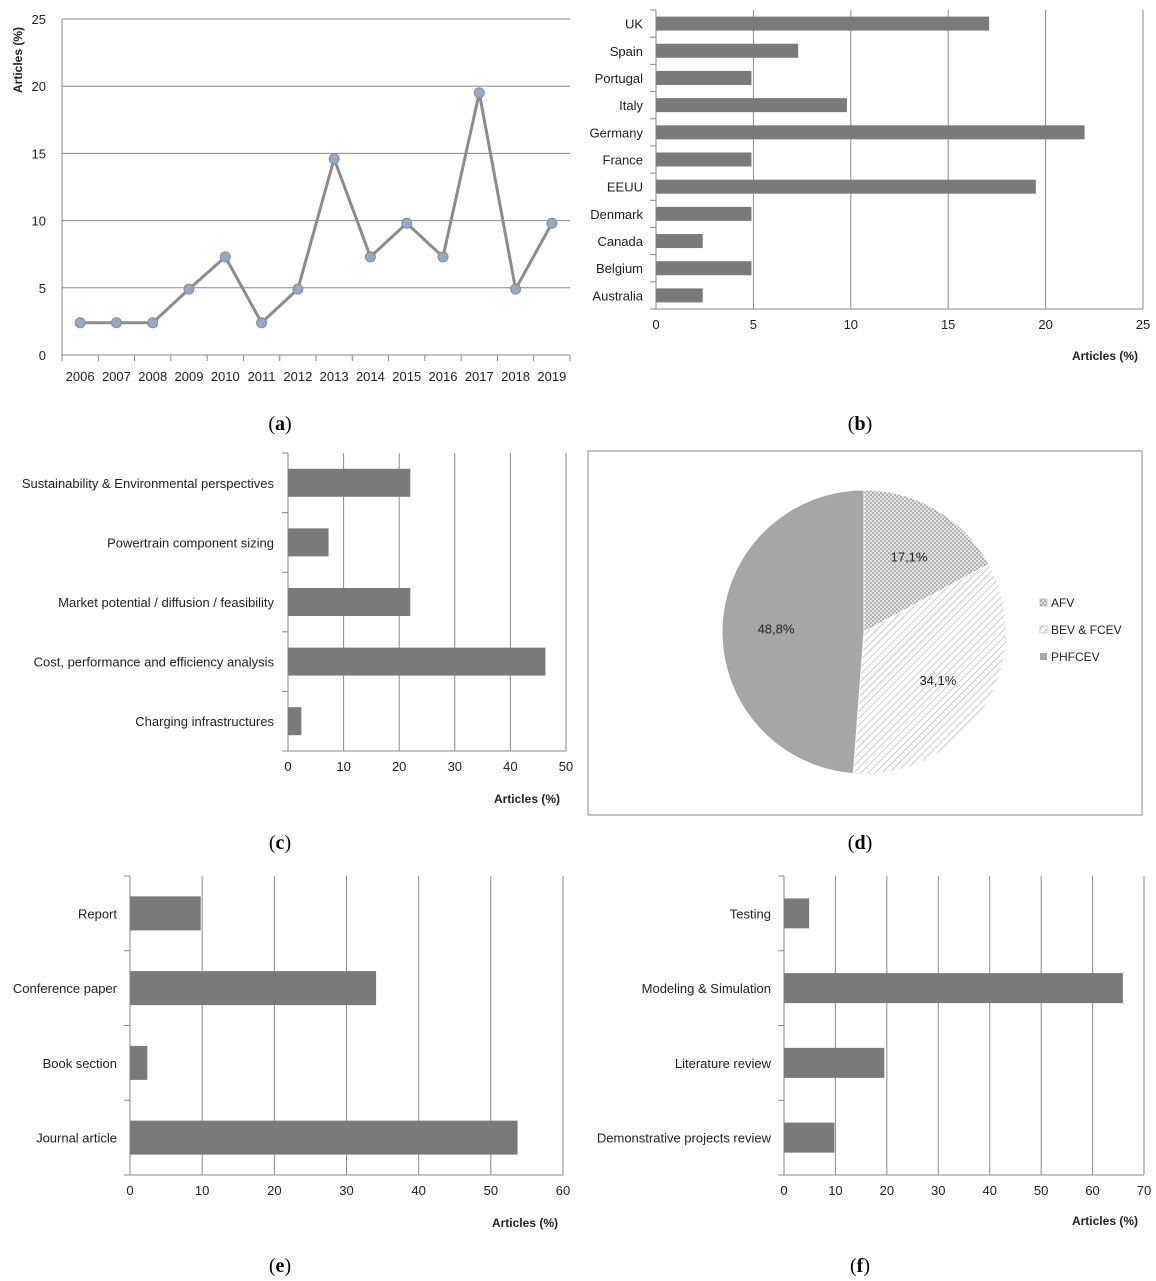 The image size is (1156, 1281). What do you see at coordinates (204, 721) in the screenshot?
I see `category-label-c: Charging infrastructures` at bounding box center [204, 721].